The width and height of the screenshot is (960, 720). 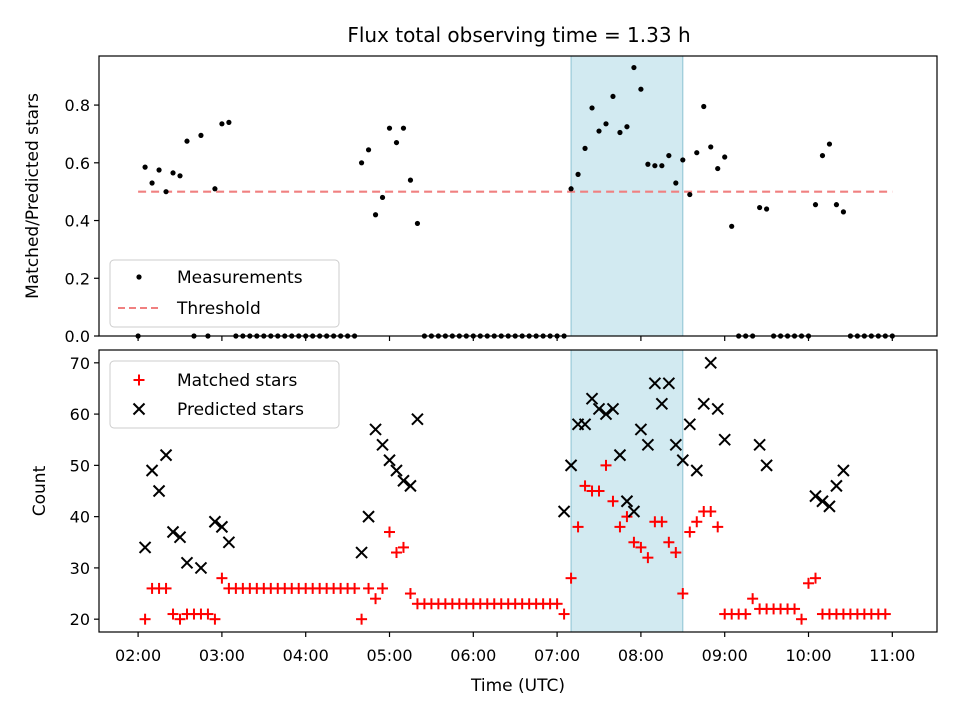 I want to click on bottom-y-tick-label: 70, so click(x=80, y=363).